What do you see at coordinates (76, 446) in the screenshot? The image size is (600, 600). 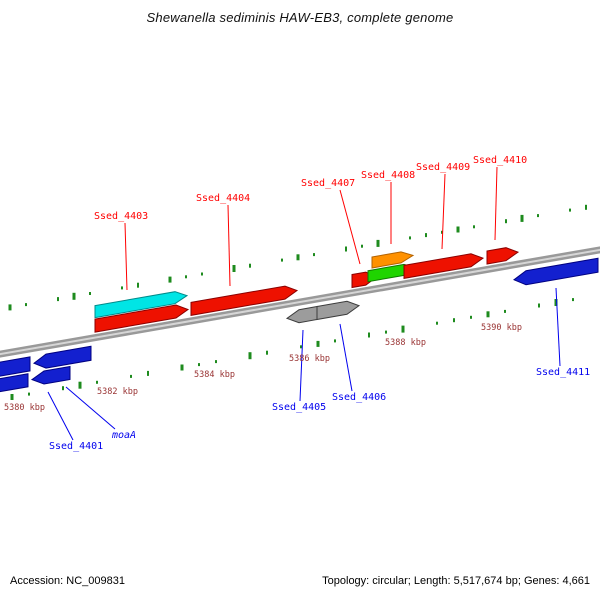 I see `gene-label: Ssed_4401` at bounding box center [76, 446].